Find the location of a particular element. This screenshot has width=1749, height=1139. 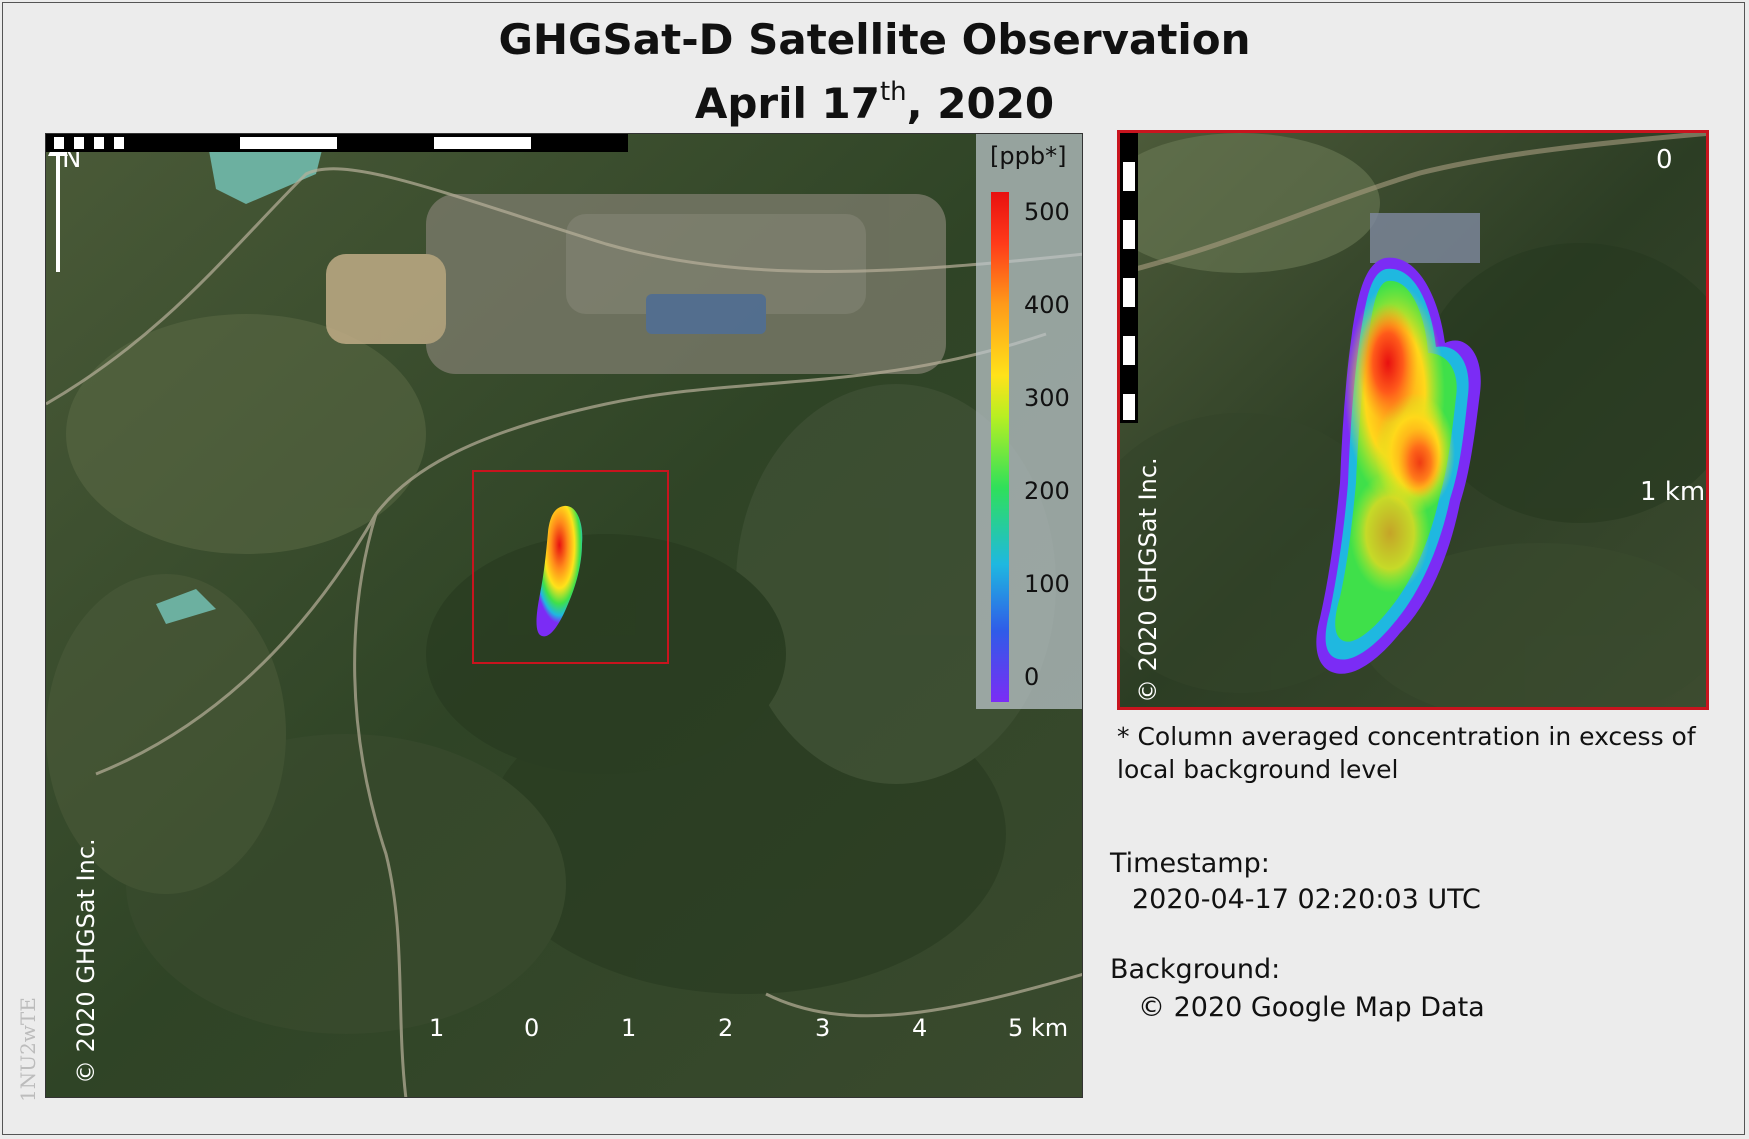

zoom-region-box is located at coordinates (570, 567).